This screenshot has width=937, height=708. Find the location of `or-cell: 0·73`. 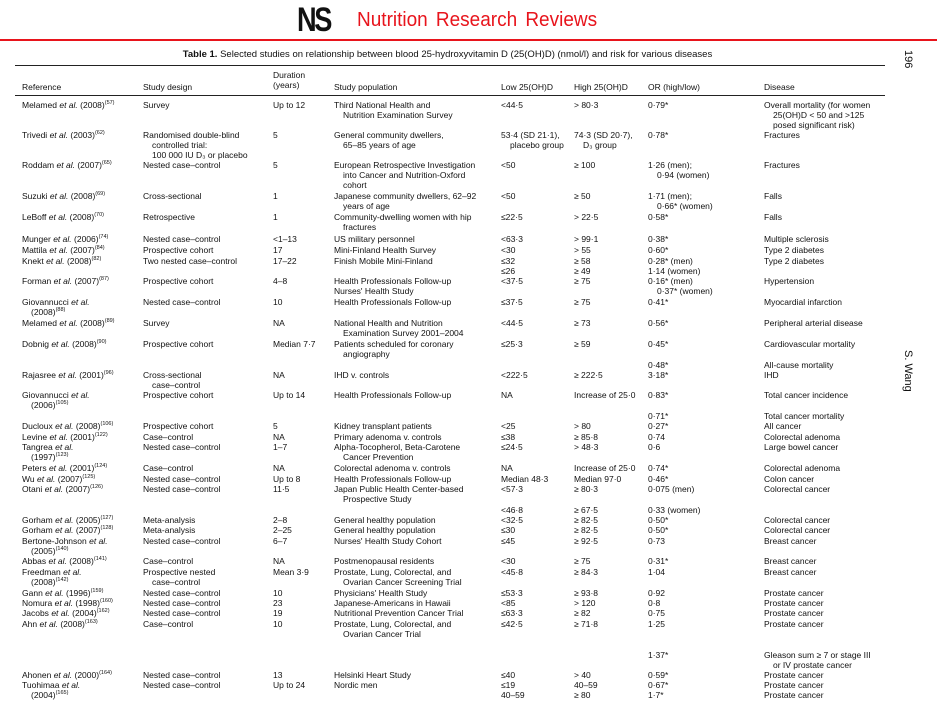

or-cell: 0·73 is located at coordinates (656, 541).